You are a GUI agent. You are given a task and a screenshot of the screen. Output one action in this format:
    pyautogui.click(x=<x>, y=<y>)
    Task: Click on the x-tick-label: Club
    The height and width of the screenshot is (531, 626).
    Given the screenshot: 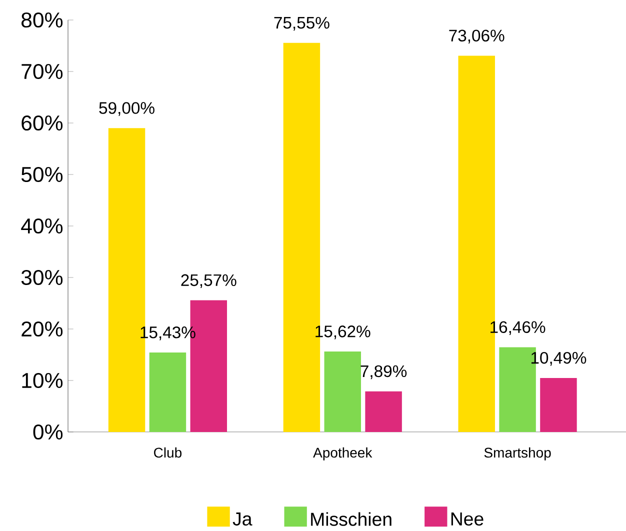 What is the action you would take?
    pyautogui.click(x=168, y=452)
    